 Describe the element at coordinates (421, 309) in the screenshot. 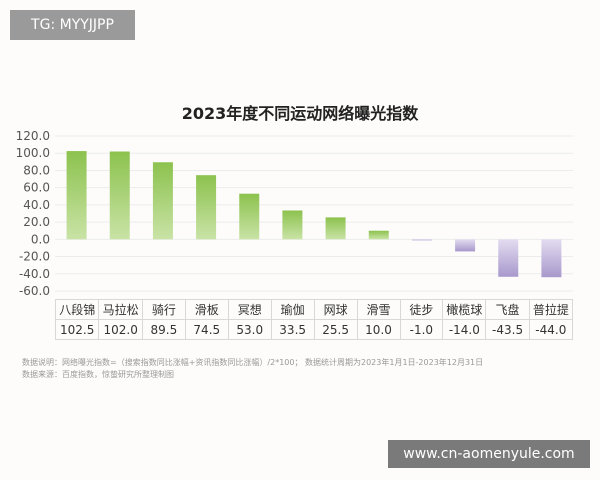

I see `category-cell: 徒步` at that location.